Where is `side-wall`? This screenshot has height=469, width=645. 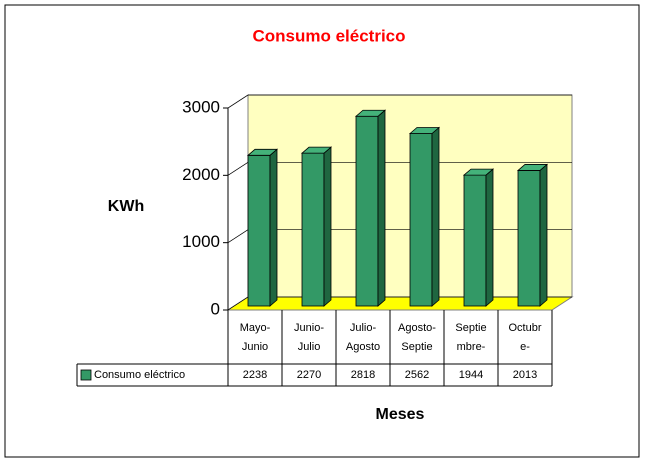 side-wall is located at coordinates (238, 202).